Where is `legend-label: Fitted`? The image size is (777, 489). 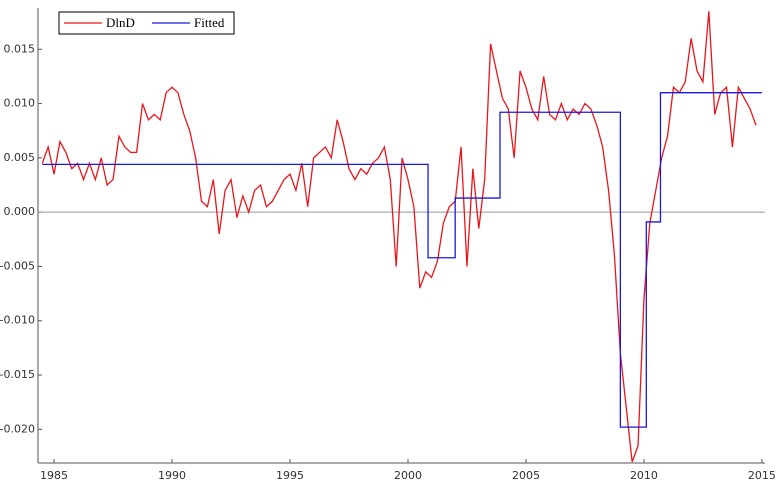 legend-label: Fitted is located at coordinates (209, 22).